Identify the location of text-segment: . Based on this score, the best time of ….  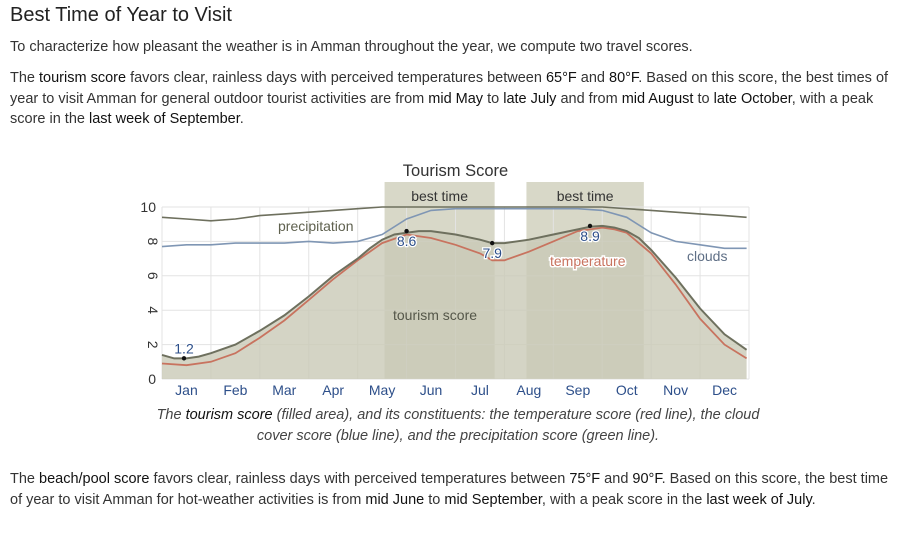
(449, 489).